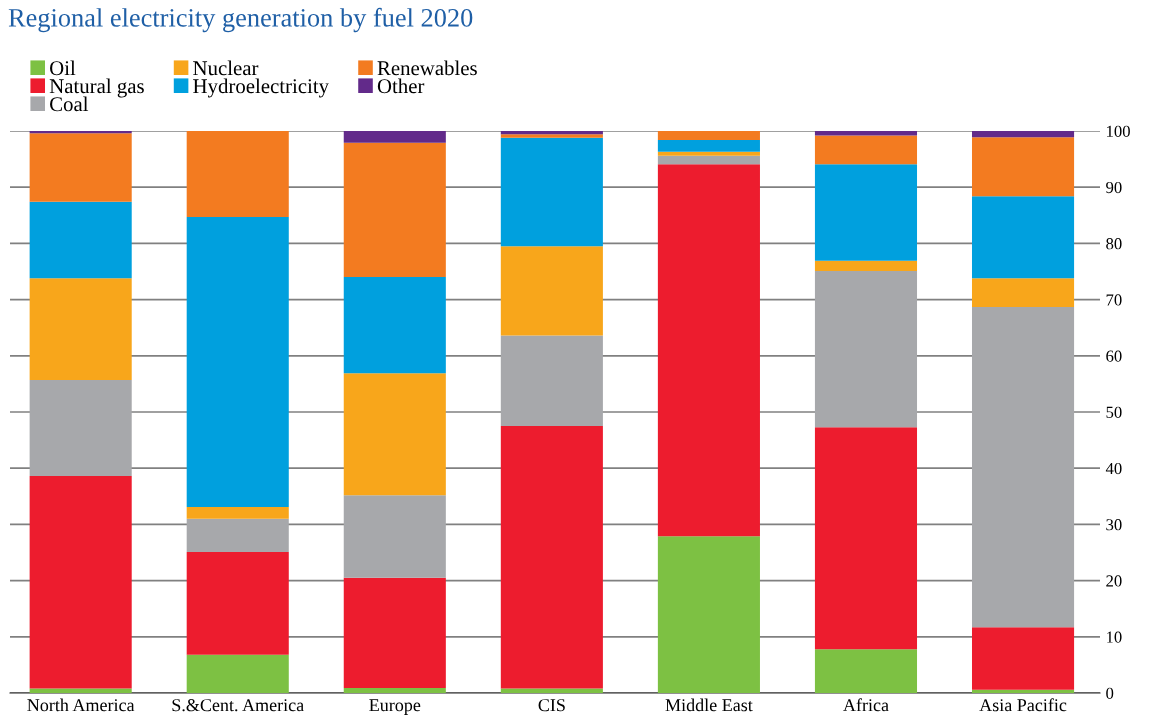  What do you see at coordinates (81, 705) in the screenshot?
I see `x-tick-label: North America` at bounding box center [81, 705].